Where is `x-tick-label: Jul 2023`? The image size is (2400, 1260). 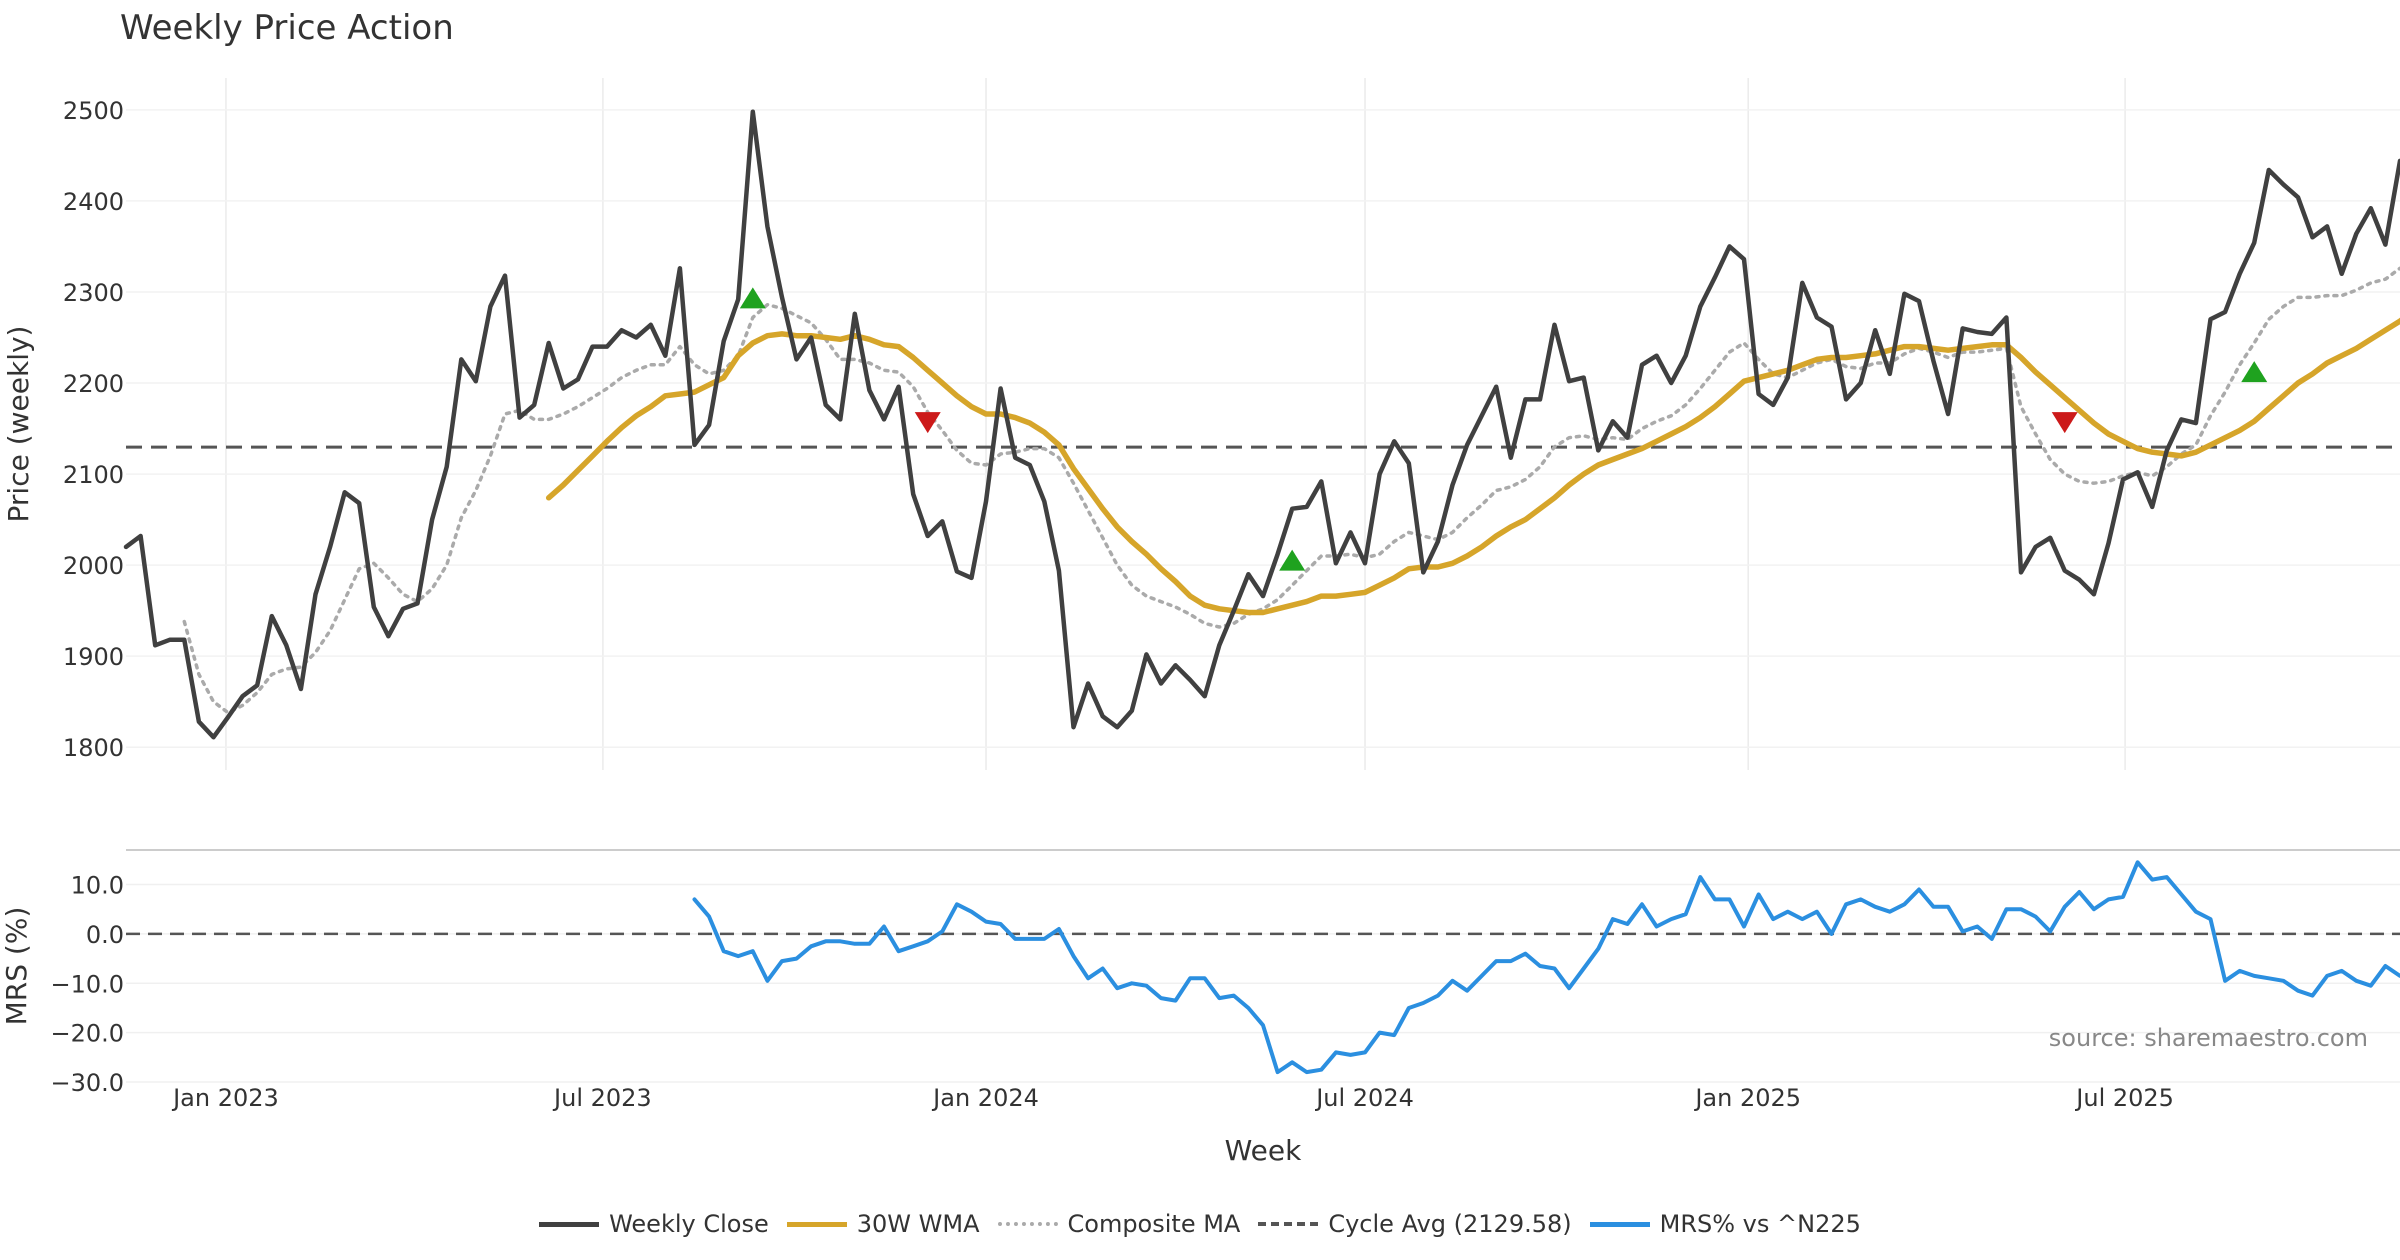 x-tick-label: Jul 2023 is located at coordinates (602, 1098).